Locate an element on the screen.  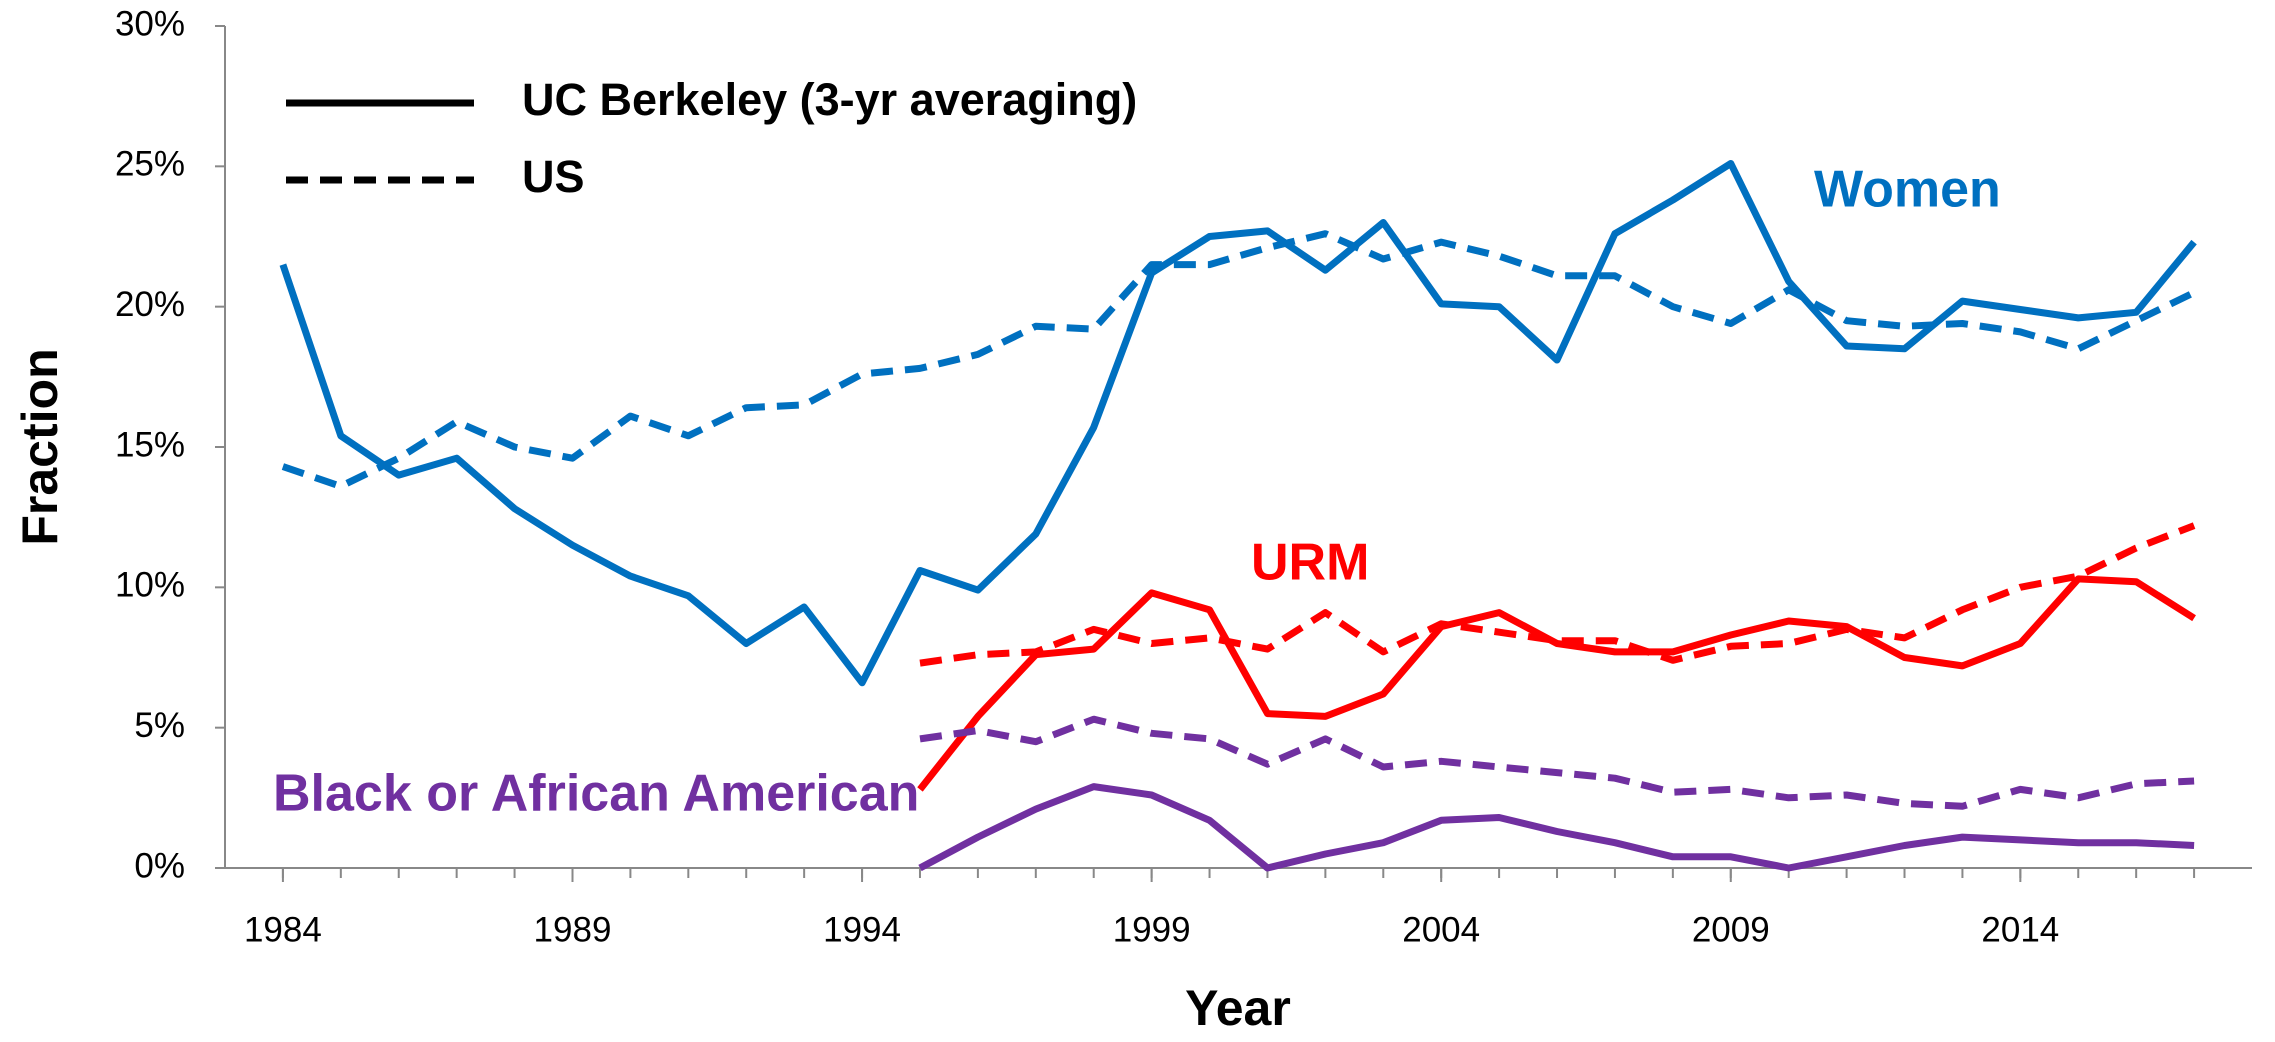
y-tick-label: 20% is located at coordinates (150, 304).